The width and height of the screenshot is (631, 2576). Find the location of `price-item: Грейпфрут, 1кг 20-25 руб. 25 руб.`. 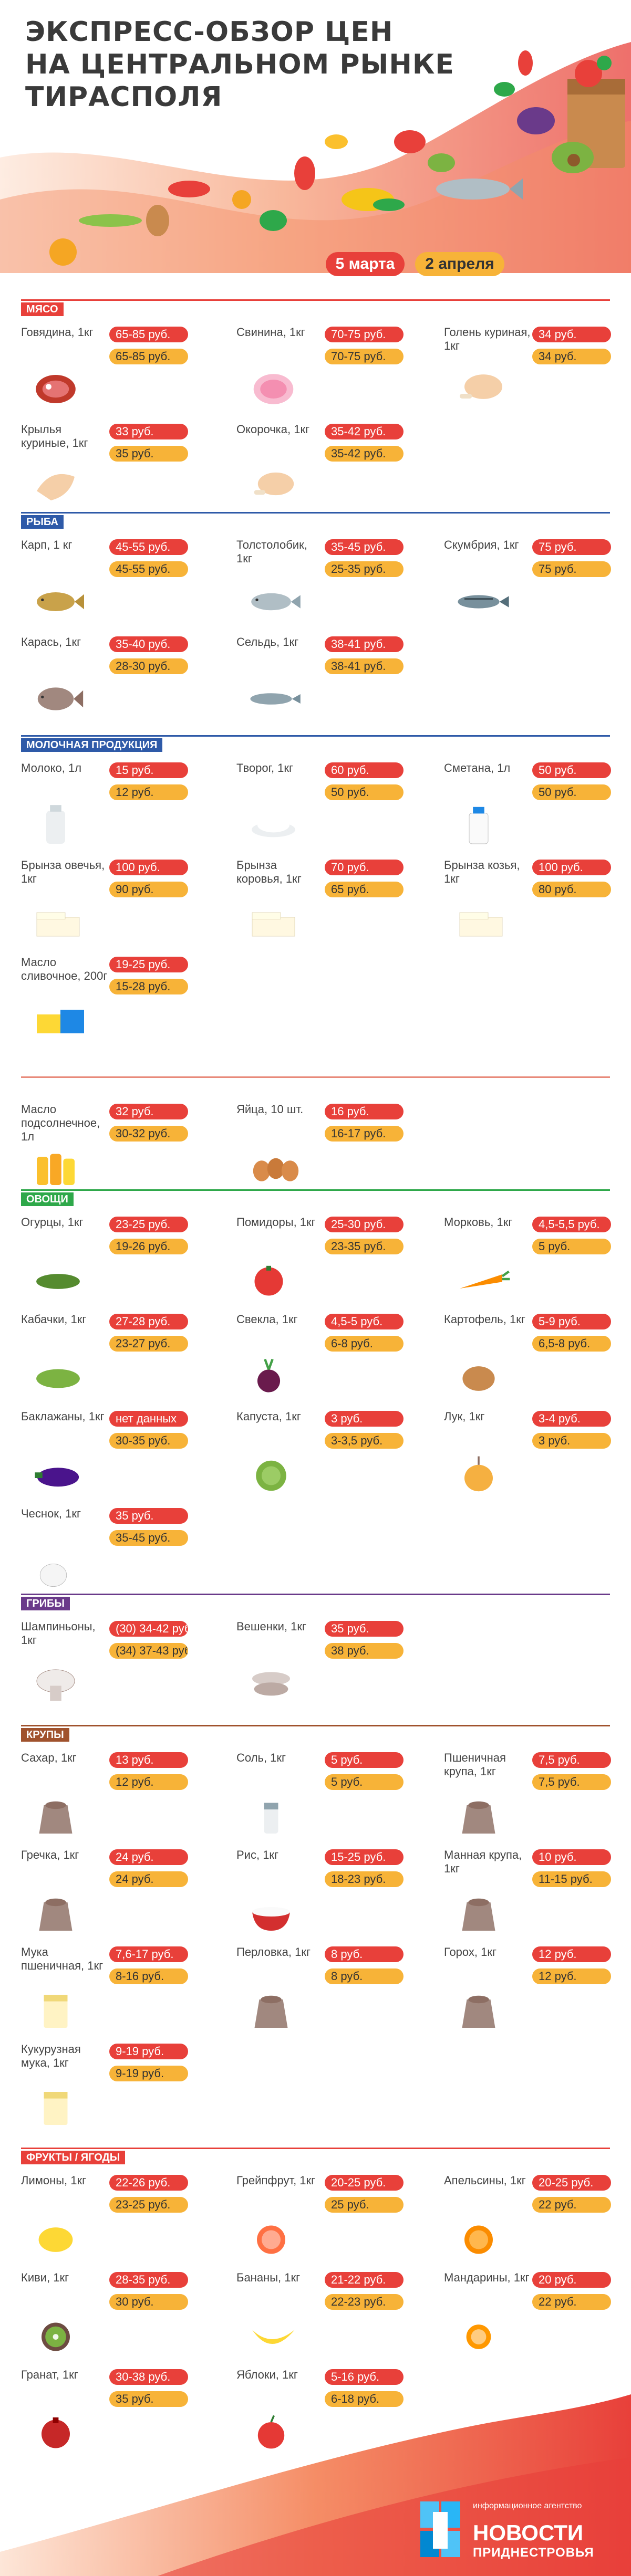

price-item: Грейпфрут, 1кг 20-25 руб. 25 руб. is located at coordinates (331, 2218).